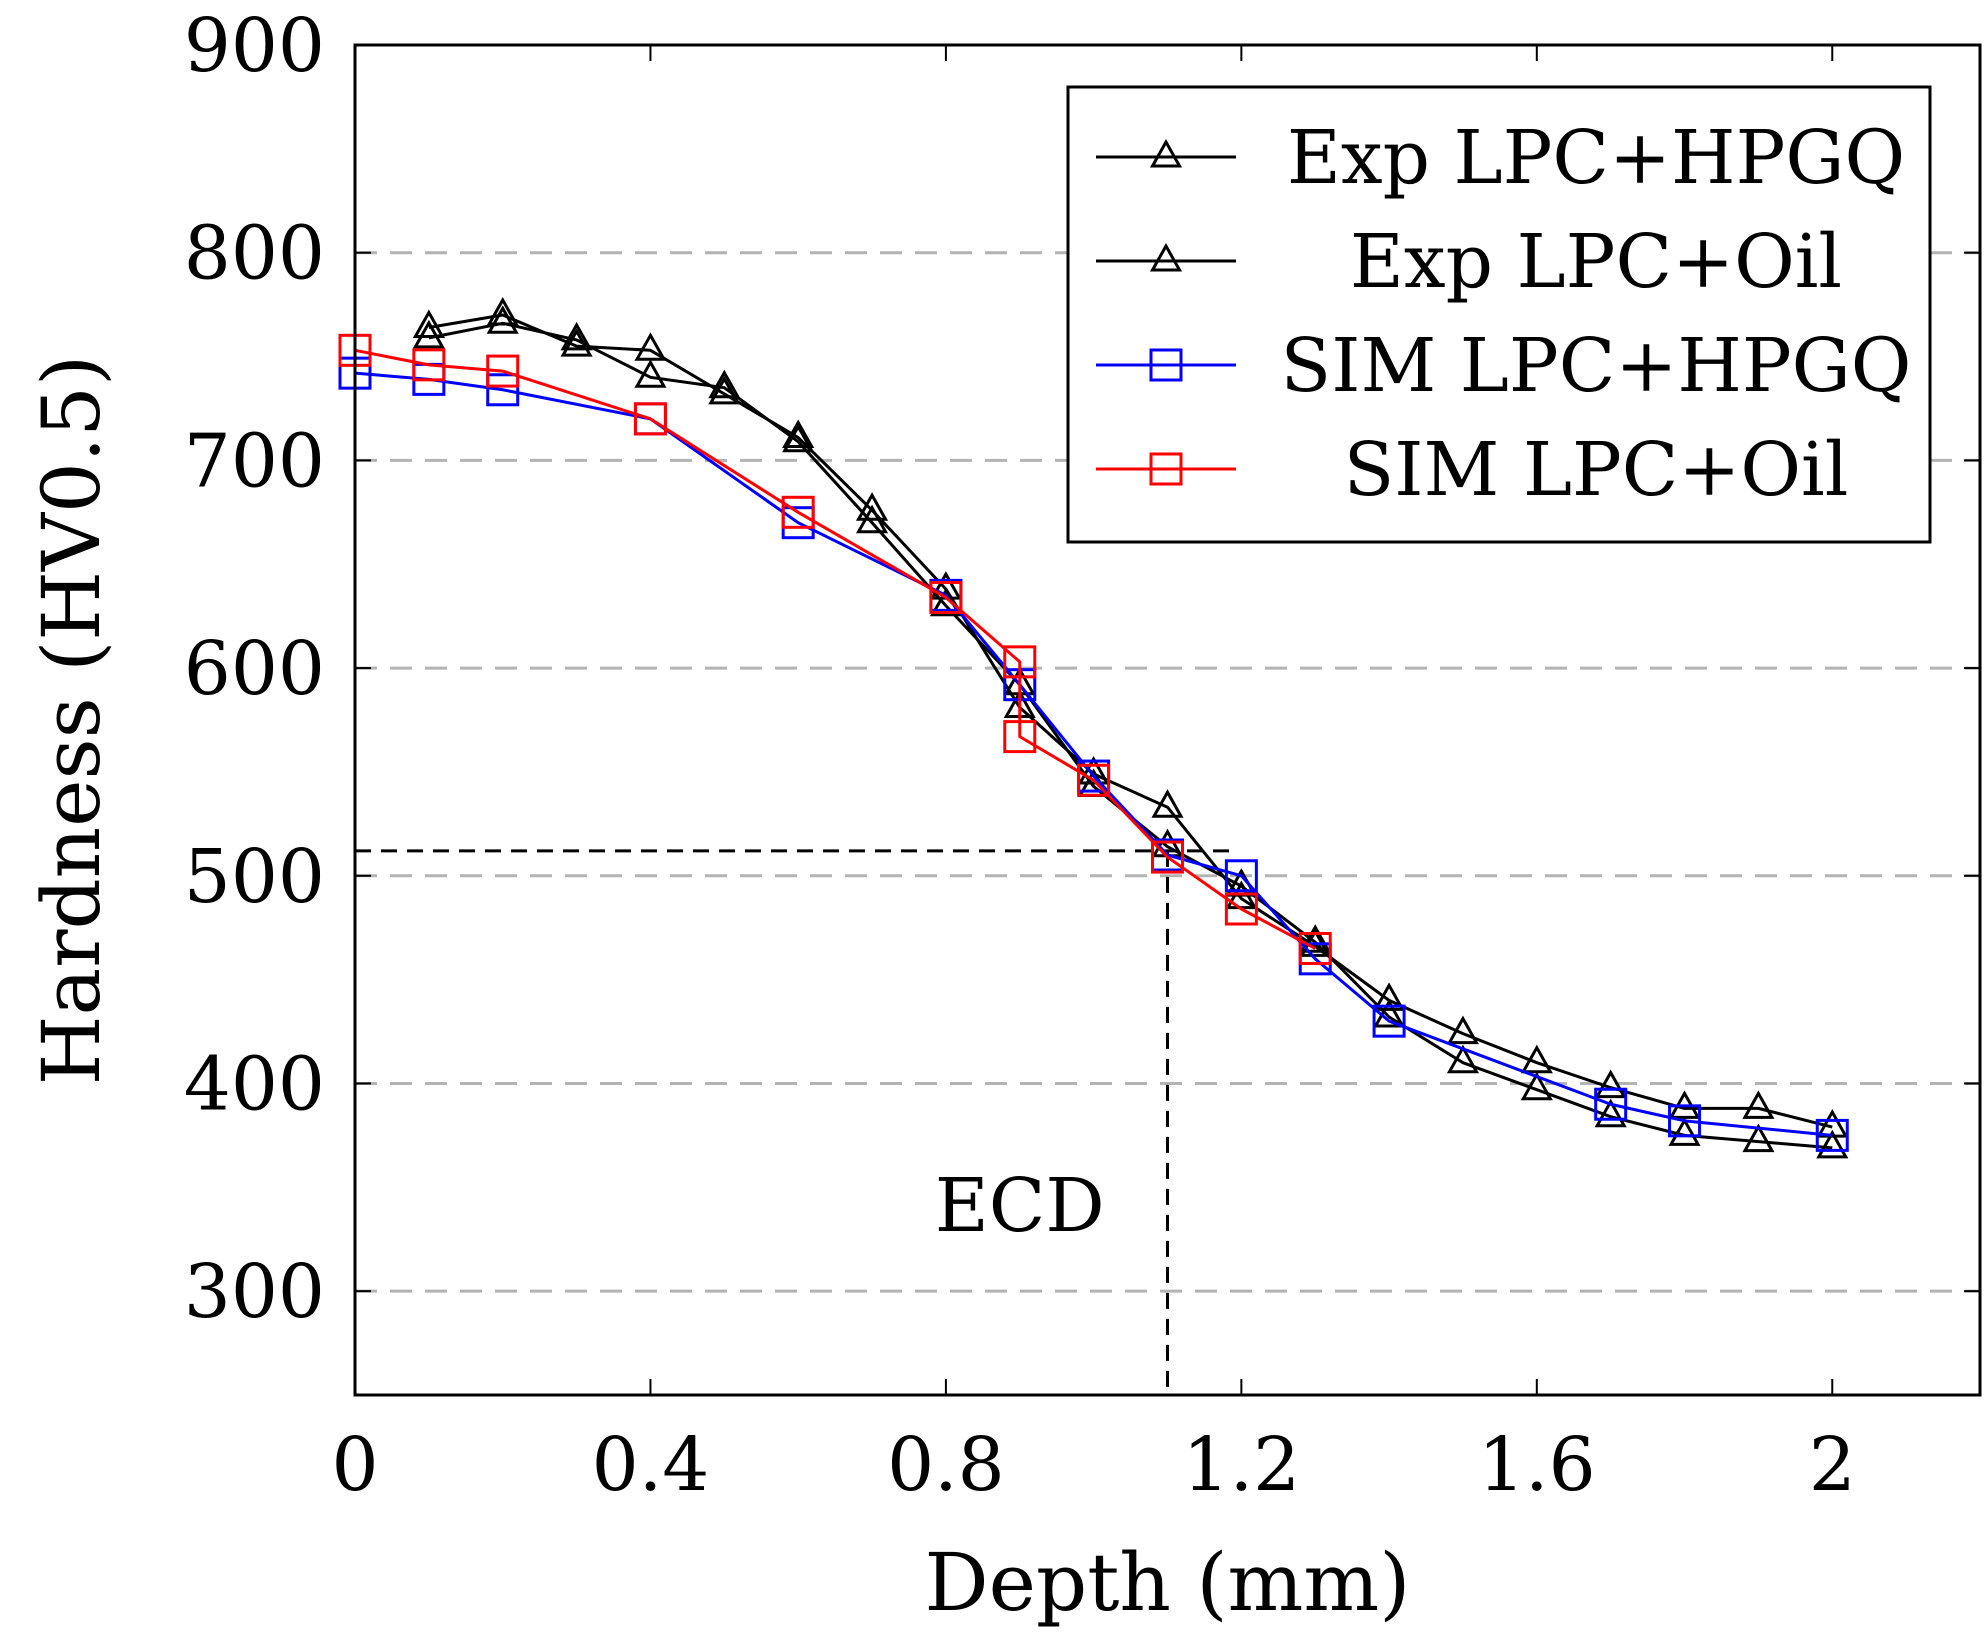 This screenshot has width=1987, height=1646. What do you see at coordinates (1596, 158) in the screenshot?
I see `legend-label: Exp LPC+HPGQ` at bounding box center [1596, 158].